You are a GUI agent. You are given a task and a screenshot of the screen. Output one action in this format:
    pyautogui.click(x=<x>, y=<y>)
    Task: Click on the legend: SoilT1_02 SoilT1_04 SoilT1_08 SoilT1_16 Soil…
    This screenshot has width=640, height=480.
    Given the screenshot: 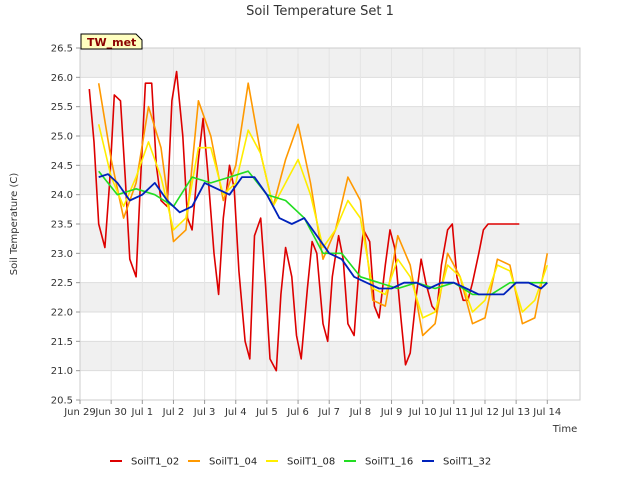 What is the action you would take?
    pyautogui.click(x=300, y=462)
    